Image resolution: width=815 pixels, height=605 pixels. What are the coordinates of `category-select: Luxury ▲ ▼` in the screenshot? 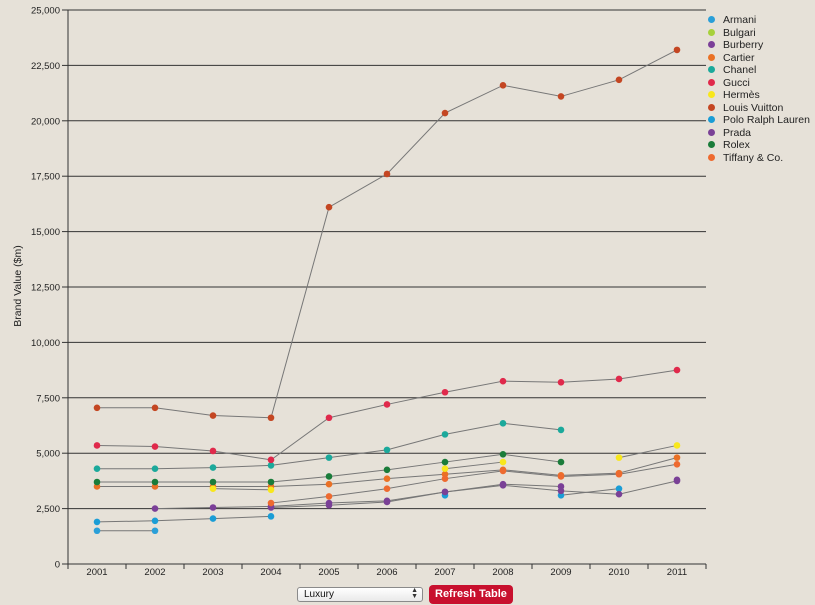 It's located at (360, 594).